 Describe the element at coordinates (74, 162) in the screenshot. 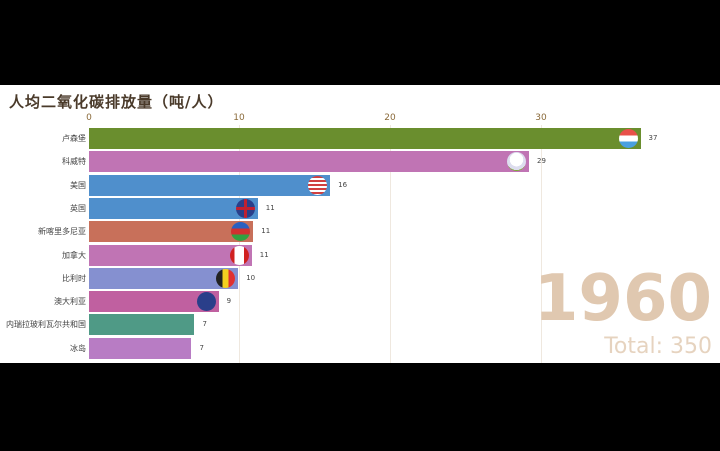

I see `category-label: 科威特` at that location.